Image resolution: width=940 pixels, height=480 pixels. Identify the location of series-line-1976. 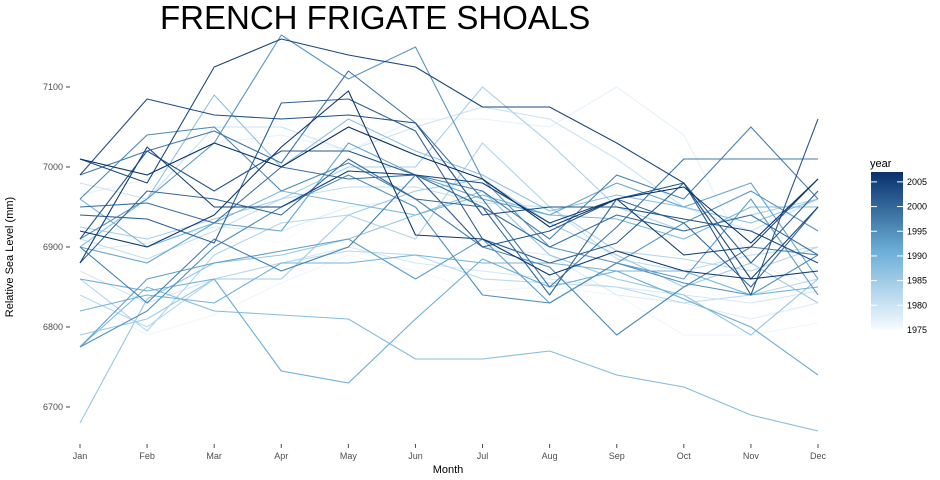
(449, 295).